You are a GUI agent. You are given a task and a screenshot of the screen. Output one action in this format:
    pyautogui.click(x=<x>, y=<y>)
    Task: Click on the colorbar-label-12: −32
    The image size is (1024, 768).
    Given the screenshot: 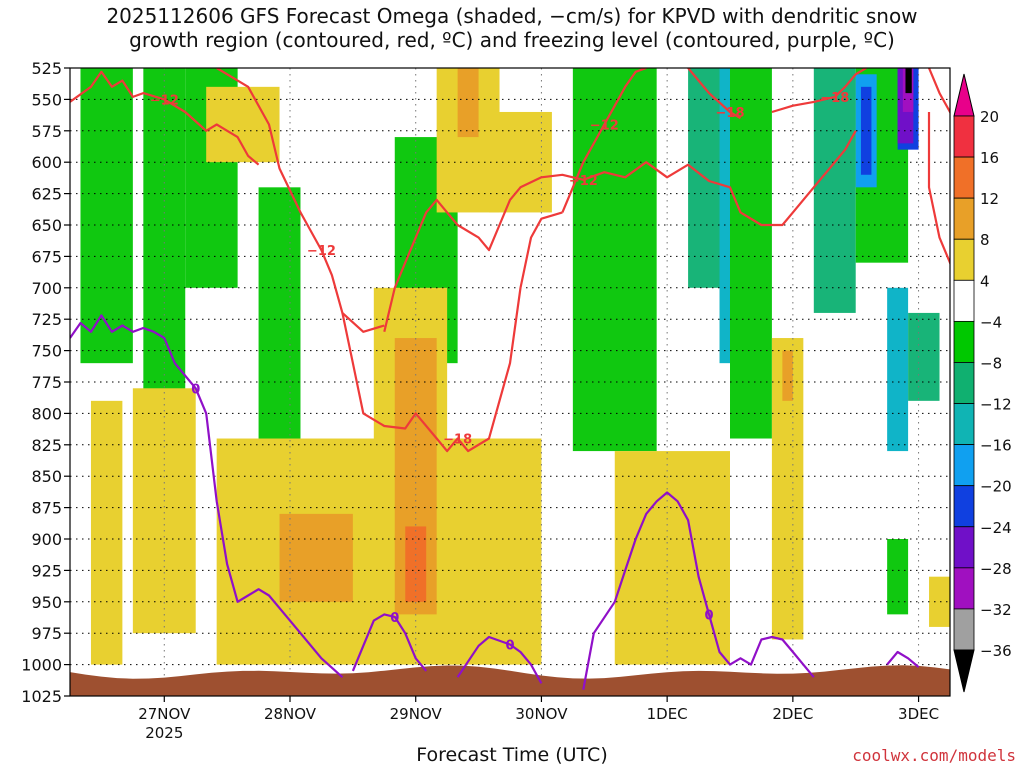 What is the action you would take?
    pyautogui.click(x=996, y=610)
    